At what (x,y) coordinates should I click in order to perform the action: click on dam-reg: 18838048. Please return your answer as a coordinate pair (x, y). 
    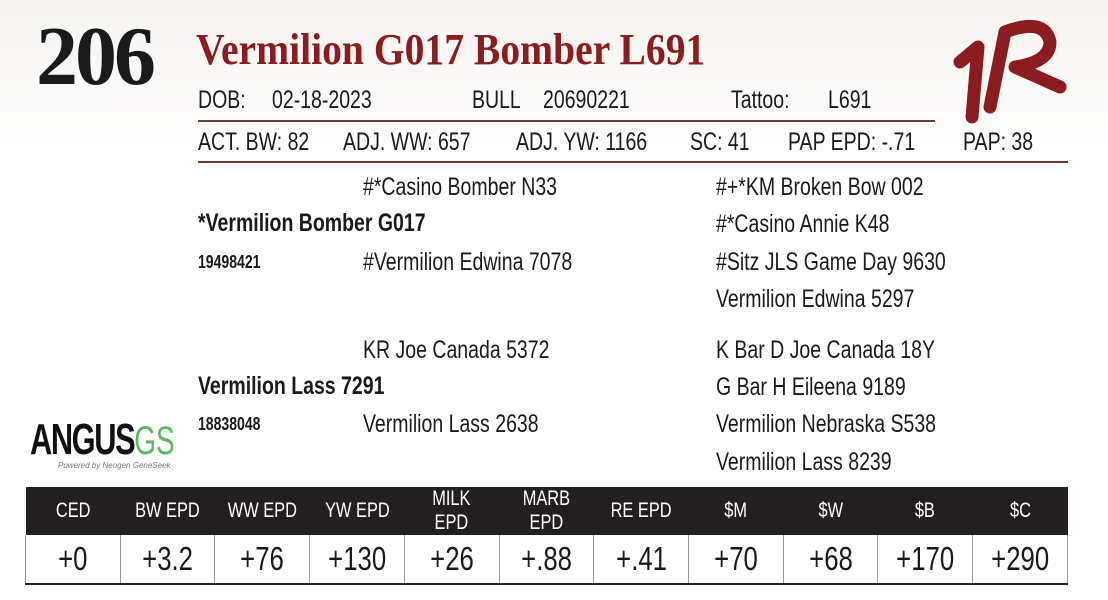
    Looking at the image, I should click on (229, 424).